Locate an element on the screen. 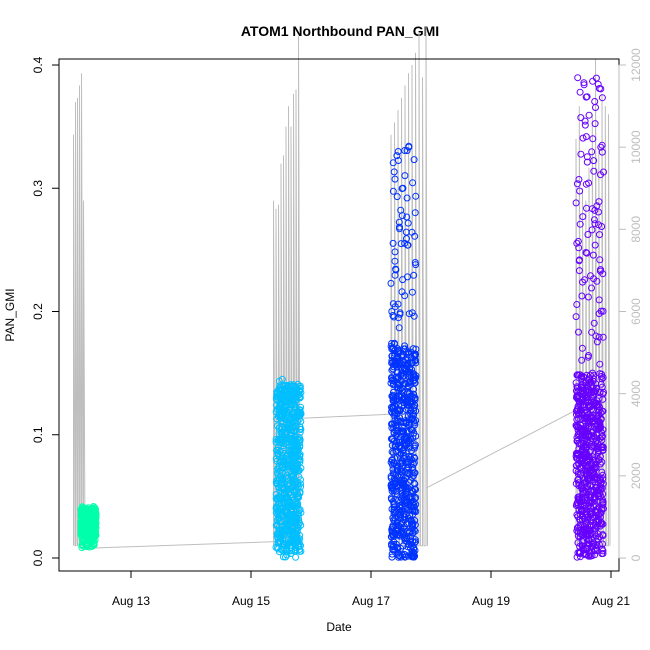 The width and height of the screenshot is (650, 650). y-right-tick-label: 8000 is located at coordinates (636, 229).